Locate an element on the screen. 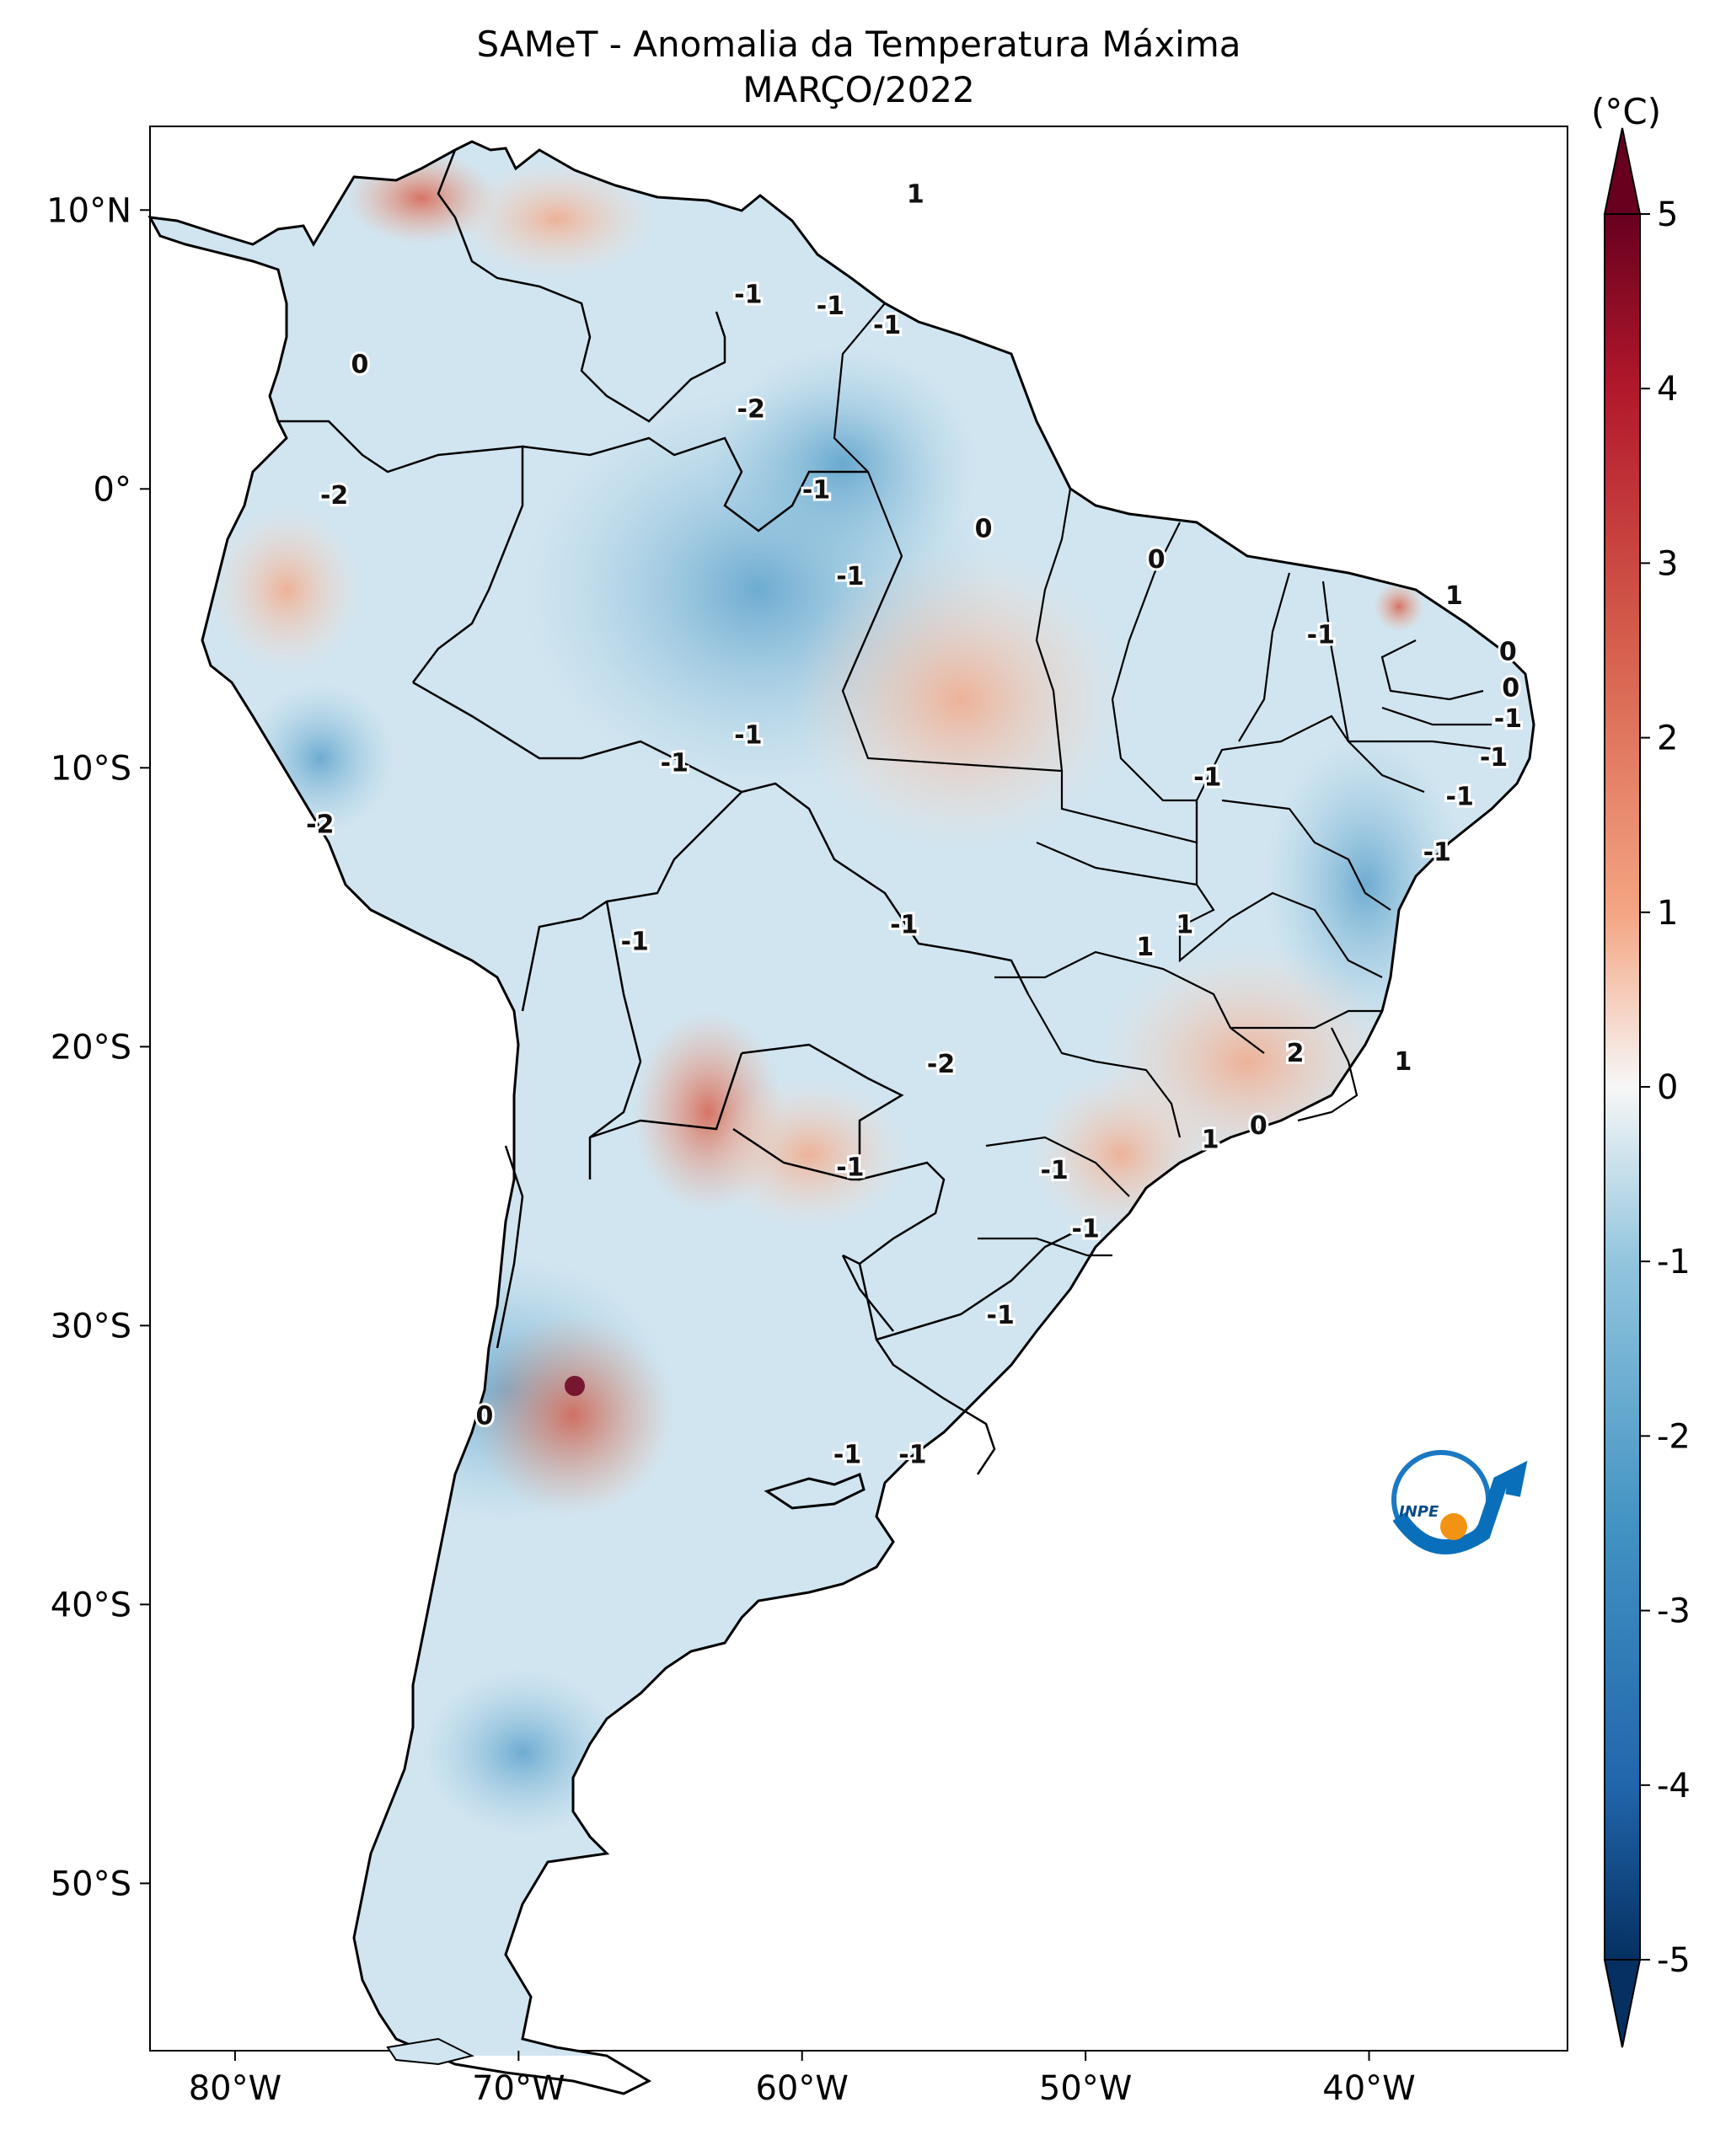 Image resolution: width=1731 pixels, height=2156 pixels. contour-label: 2 is located at coordinates (1296, 1053).